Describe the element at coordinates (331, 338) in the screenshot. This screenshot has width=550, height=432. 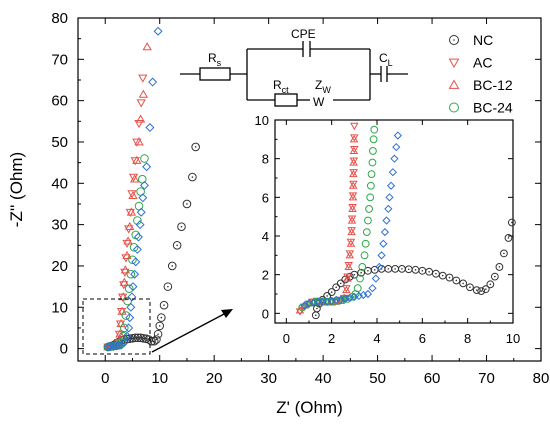
I see `inset-x-tick-label: 2` at that location.